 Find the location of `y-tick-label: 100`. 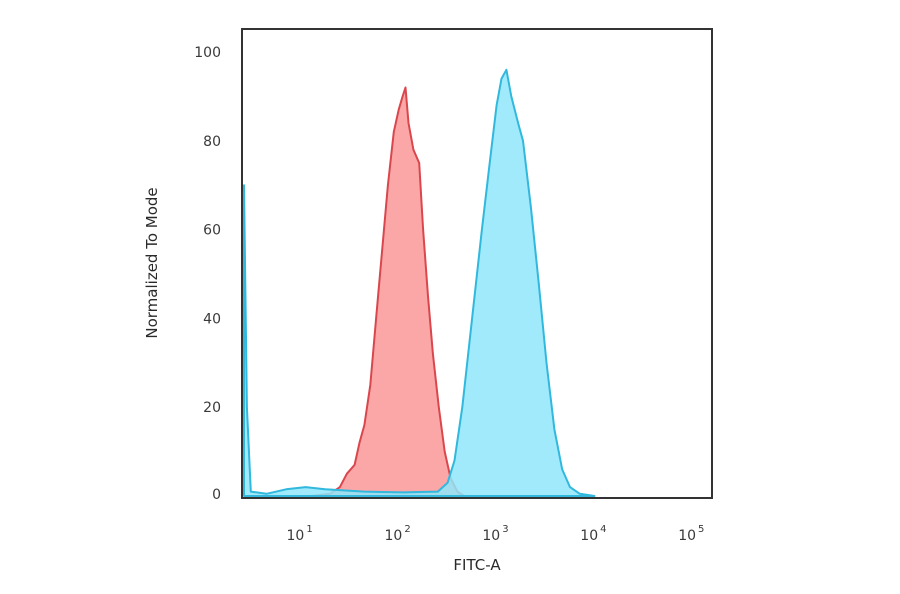

y-tick-label: 100 is located at coordinates (207, 53).